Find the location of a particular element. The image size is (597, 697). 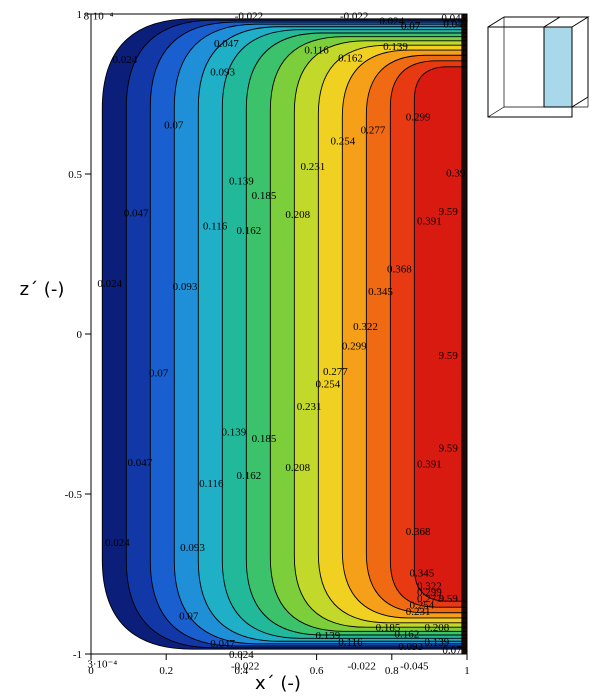

x-tick-label: 0 is located at coordinates (91, 671).